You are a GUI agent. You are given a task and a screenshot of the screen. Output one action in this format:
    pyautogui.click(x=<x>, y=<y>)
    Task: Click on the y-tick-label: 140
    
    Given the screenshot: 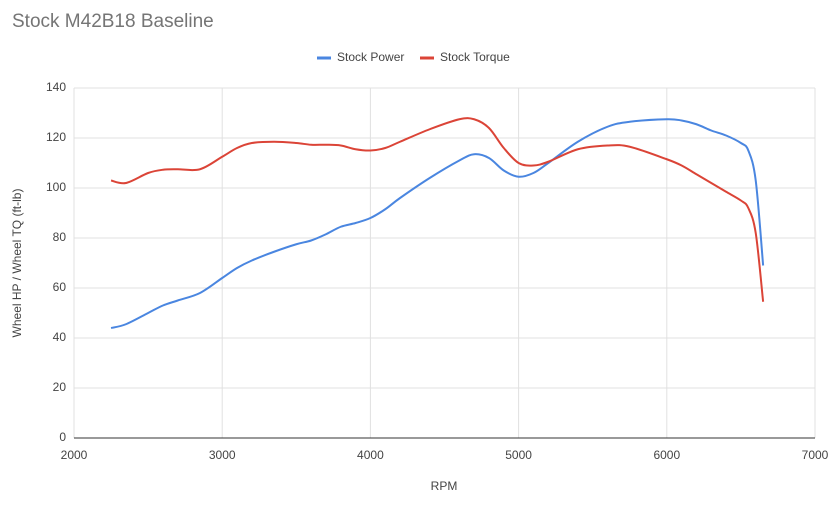 What is the action you would take?
    pyautogui.click(x=56, y=87)
    